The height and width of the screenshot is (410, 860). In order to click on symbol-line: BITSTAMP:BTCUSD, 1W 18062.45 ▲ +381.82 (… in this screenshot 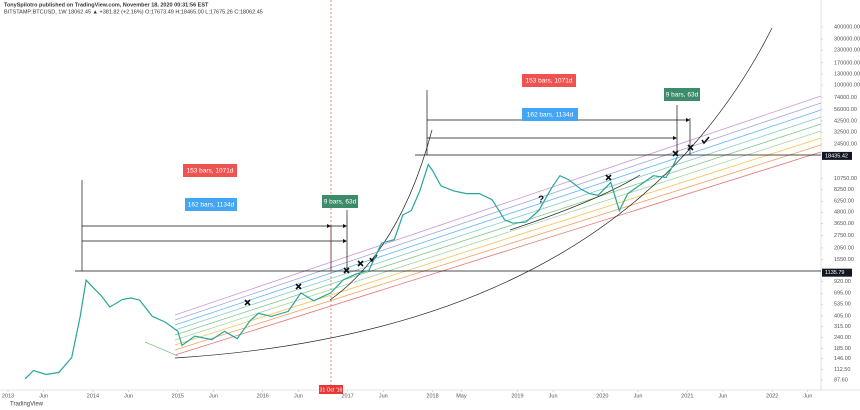, I will do `click(133, 12)`.